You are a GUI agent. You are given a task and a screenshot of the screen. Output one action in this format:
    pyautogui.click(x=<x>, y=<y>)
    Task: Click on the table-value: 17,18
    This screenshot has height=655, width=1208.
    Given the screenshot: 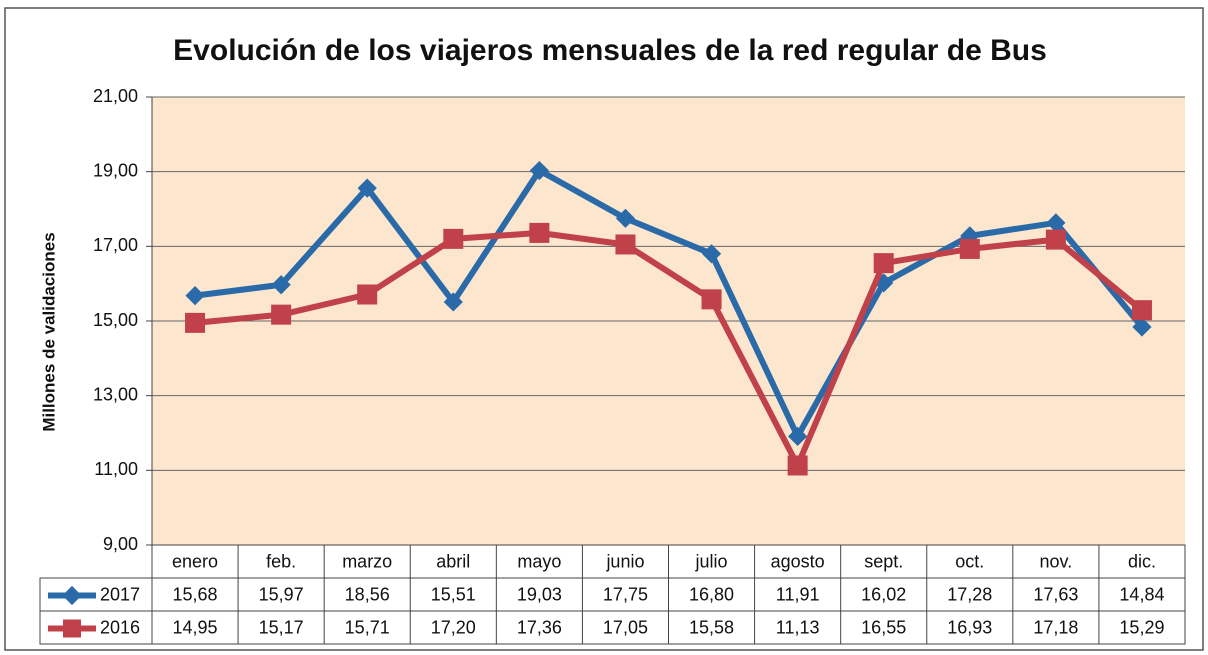 What is the action you would take?
    pyautogui.click(x=1055, y=627)
    